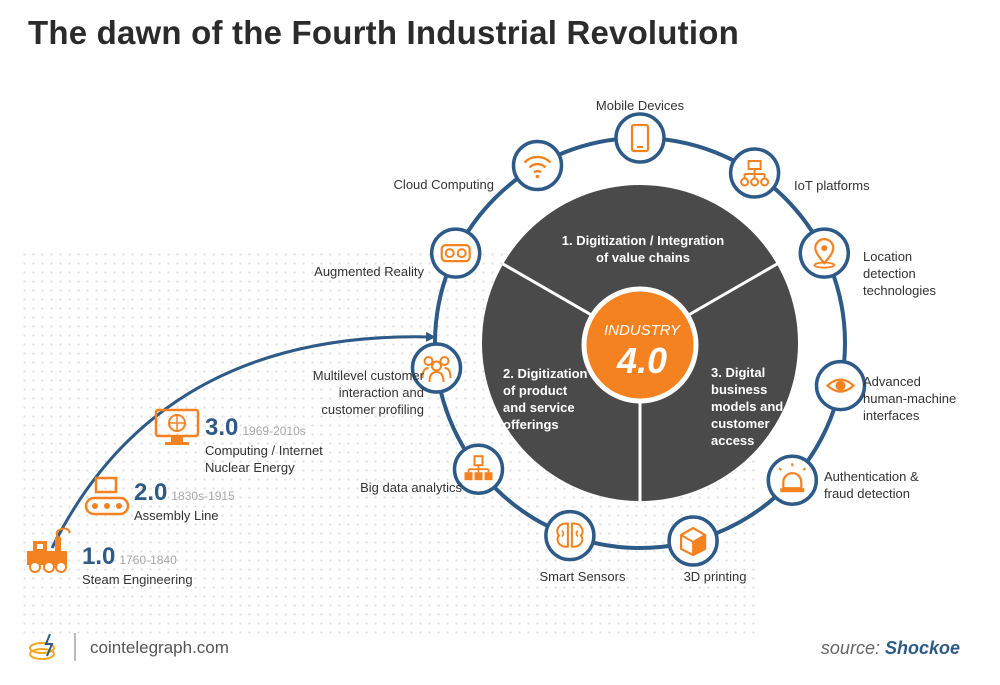  I want to click on tech-label-big-data: Big data analytics, so click(411, 487).